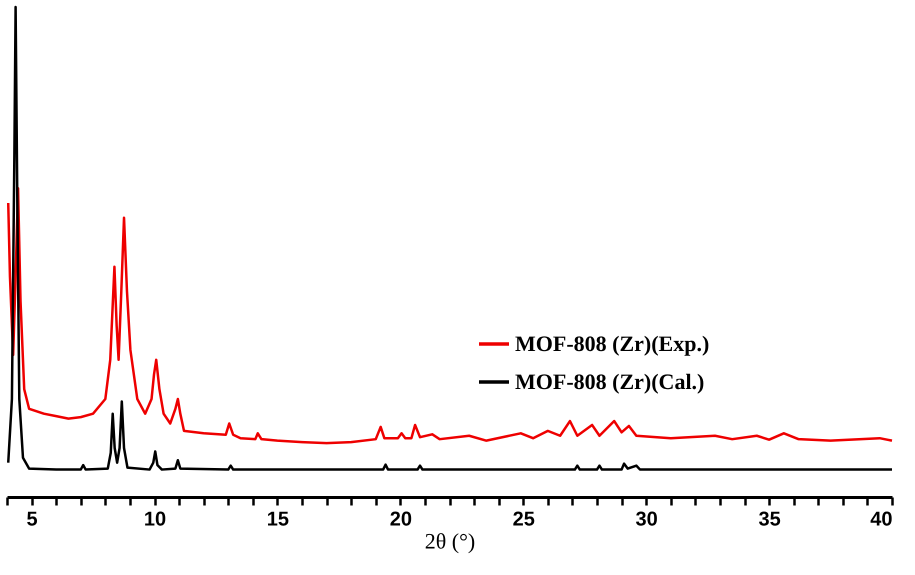 The image size is (915, 575). What do you see at coordinates (155, 519) in the screenshot?
I see `x-tick-label: 10` at bounding box center [155, 519].